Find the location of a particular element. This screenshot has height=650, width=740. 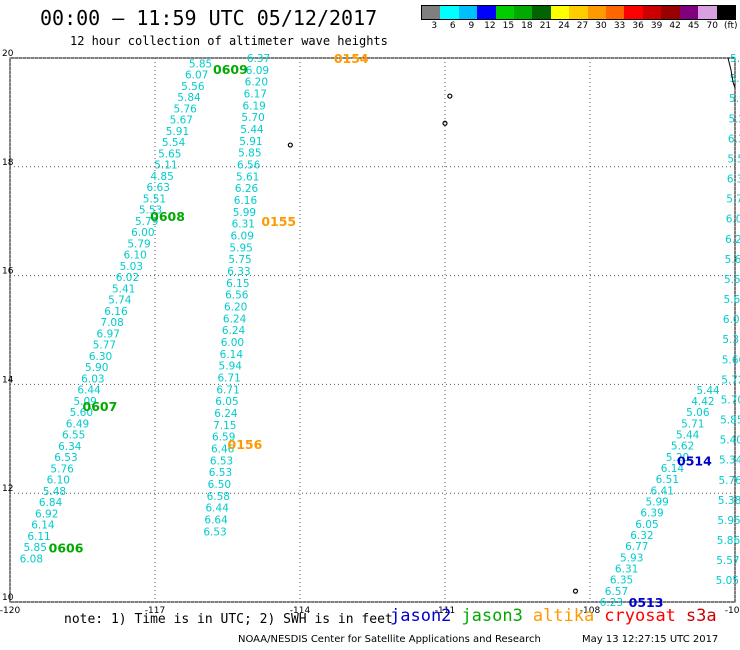

wave-height-point: 5.34 is located at coordinates (729, 461).